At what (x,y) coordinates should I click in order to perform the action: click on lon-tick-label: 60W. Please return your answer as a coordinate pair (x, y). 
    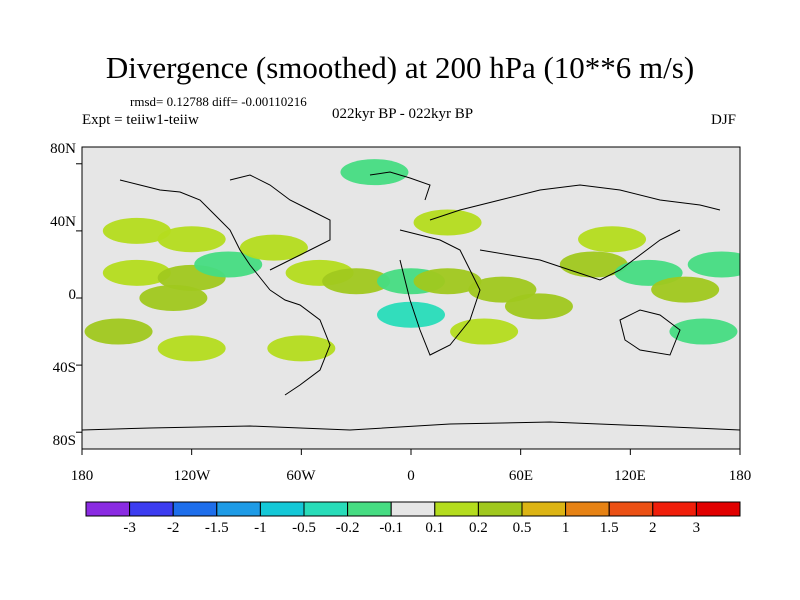
    Looking at the image, I should click on (301, 476).